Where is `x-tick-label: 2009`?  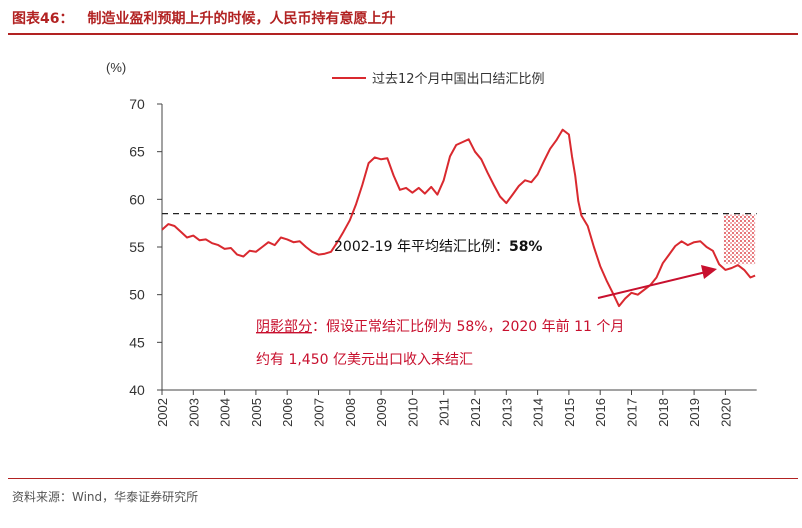
x-tick-label: 2009 is located at coordinates (381, 412).